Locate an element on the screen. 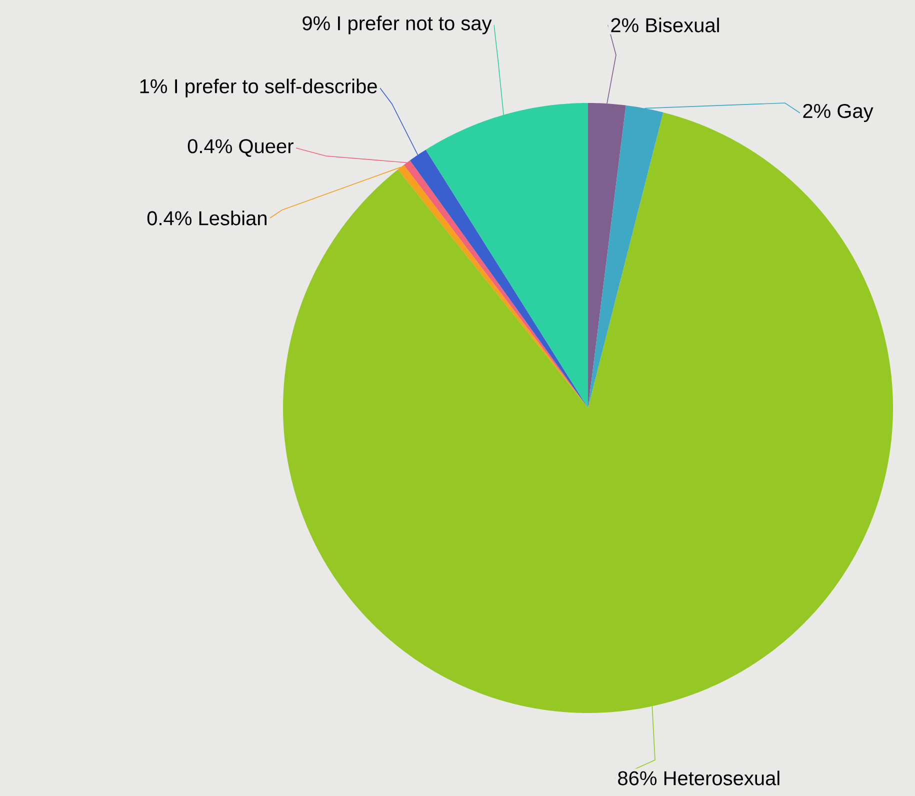  slice-label: Gay is located at coordinates (856, 113).